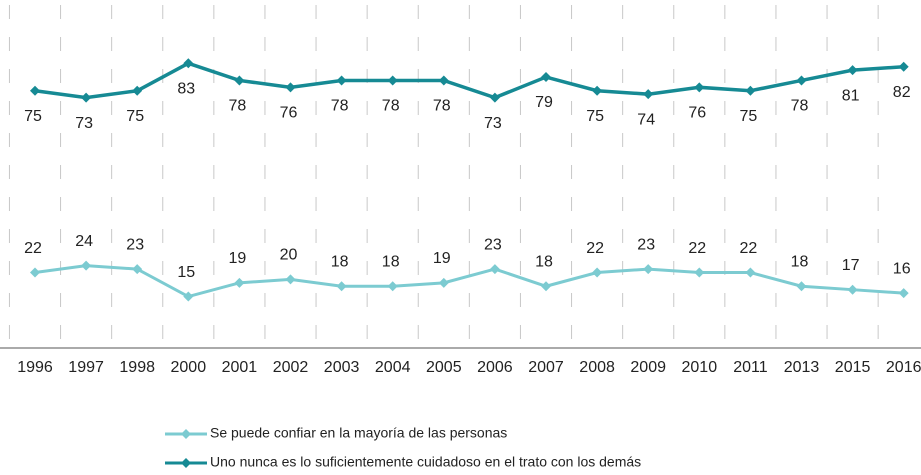 Image resolution: width=921 pixels, height=475 pixels. I want to click on x-tick-label: 1996, so click(35, 367).